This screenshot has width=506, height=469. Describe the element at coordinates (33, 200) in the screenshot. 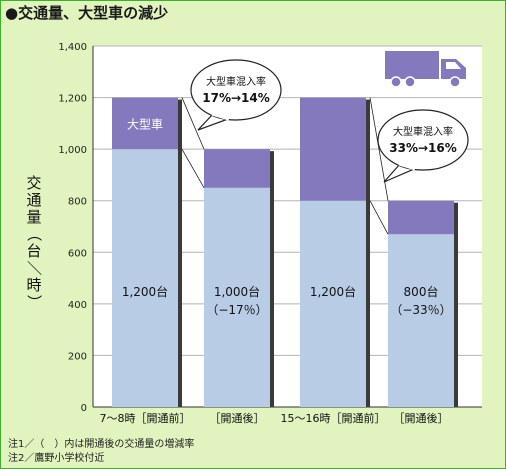

I see `y-axis-title-char: 通` at that location.